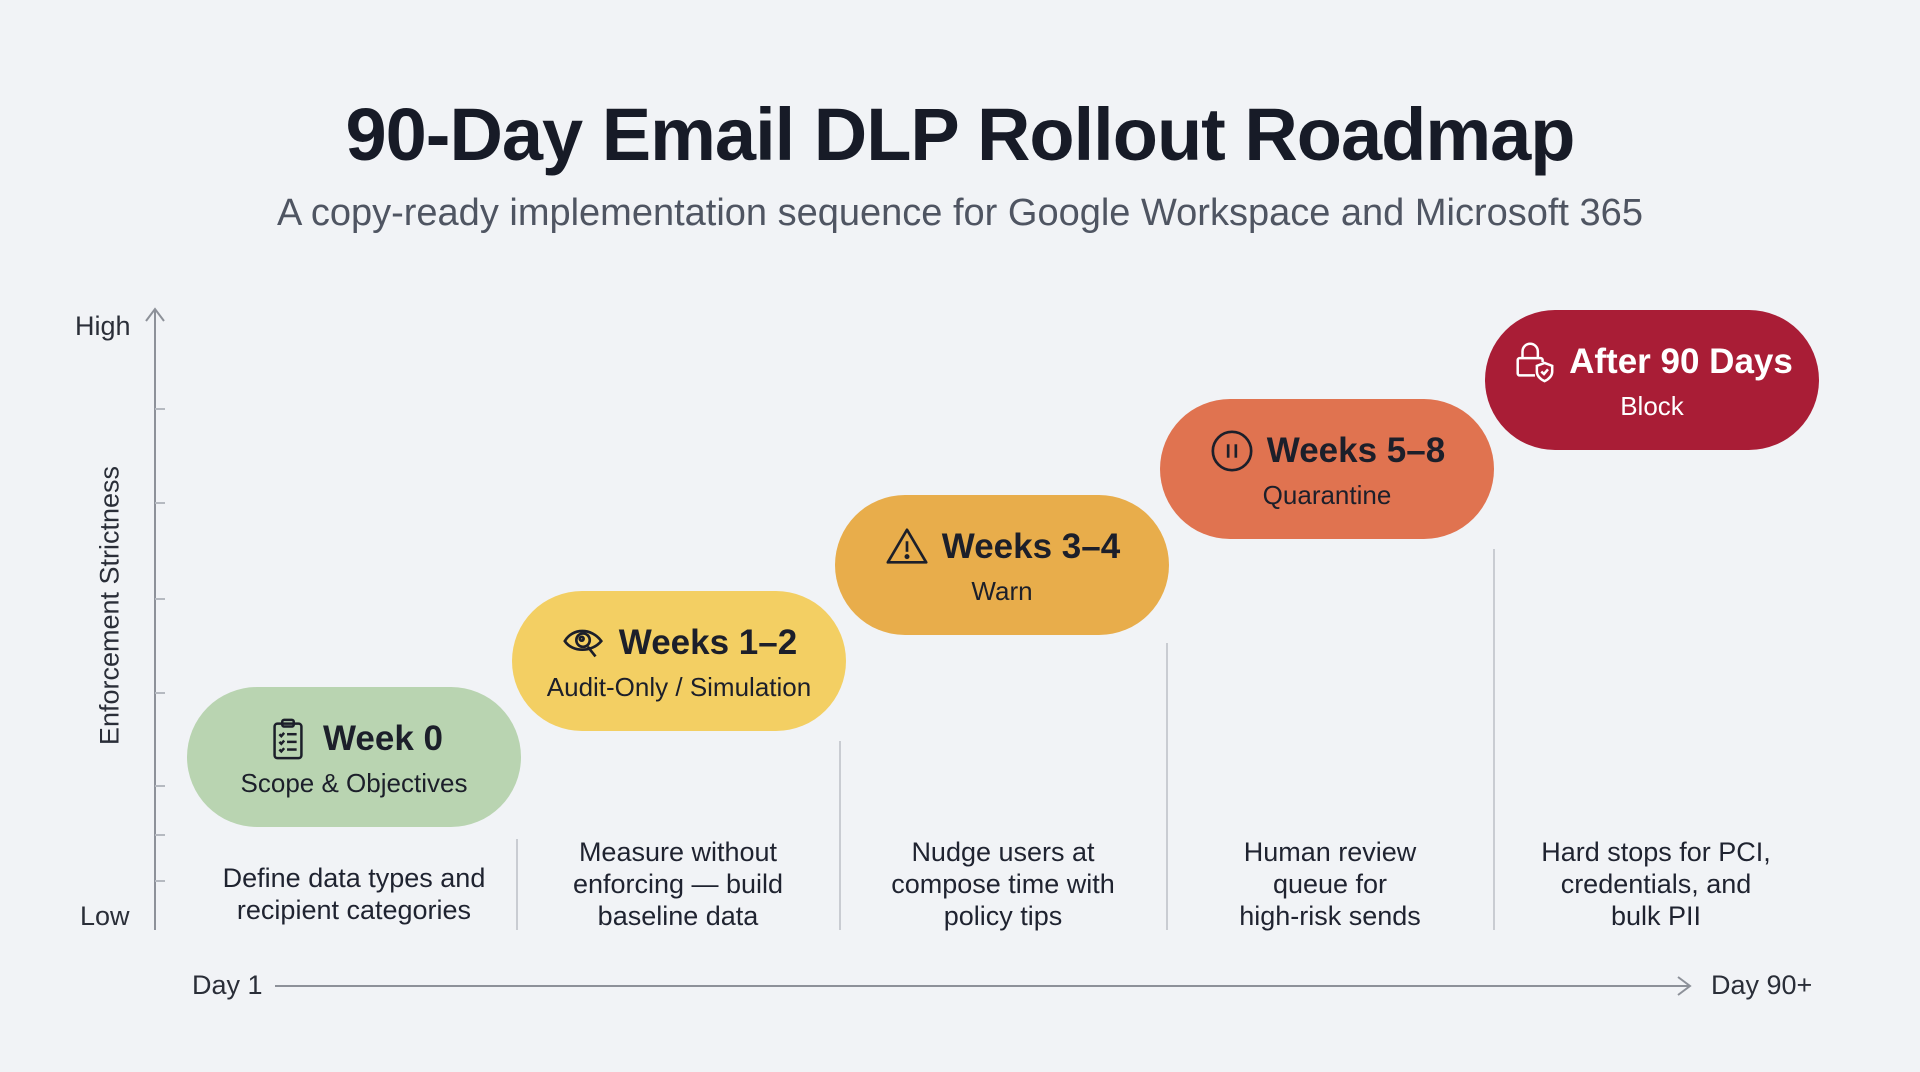 This screenshot has height=1072, width=1920. I want to click on clipboard-checklist-icon, so click(288, 738).